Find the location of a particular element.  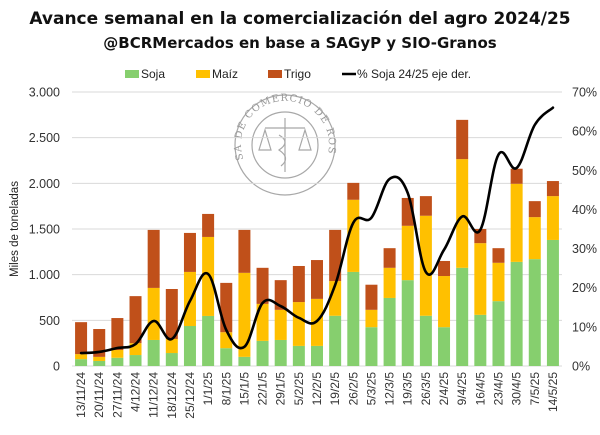

x-tick-label: 20/11/24 is located at coordinates (99, 395).